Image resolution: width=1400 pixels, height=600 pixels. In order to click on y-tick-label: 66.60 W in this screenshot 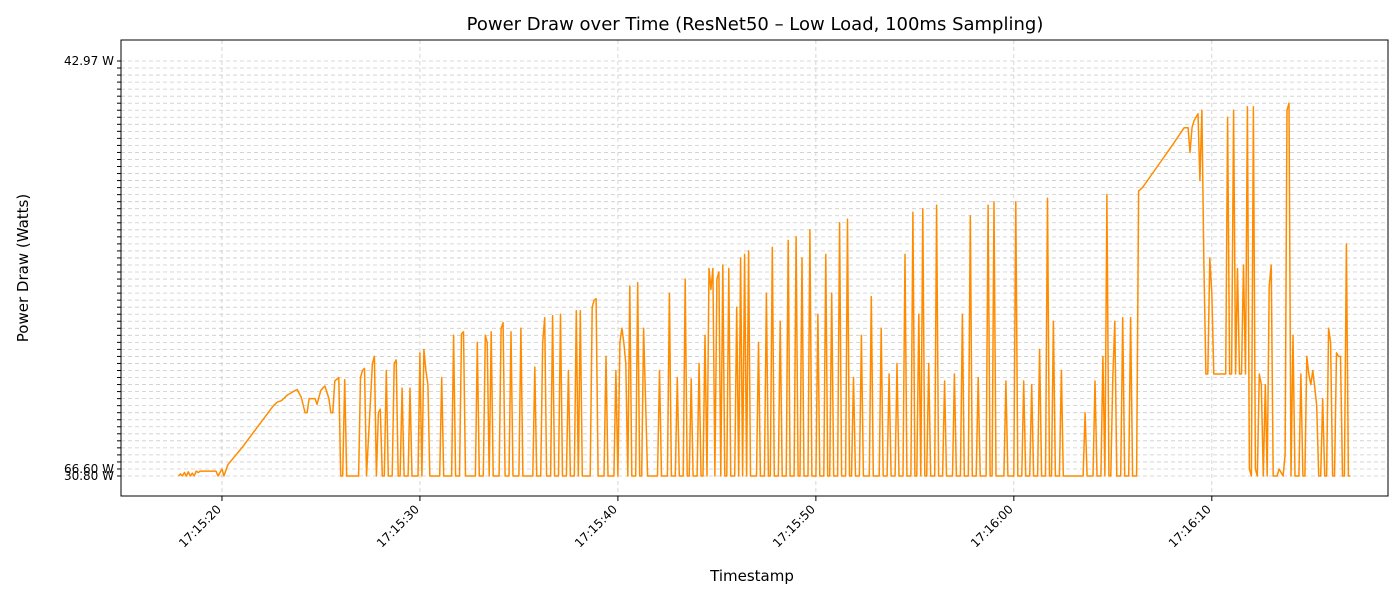, I will do `click(89, 469)`.